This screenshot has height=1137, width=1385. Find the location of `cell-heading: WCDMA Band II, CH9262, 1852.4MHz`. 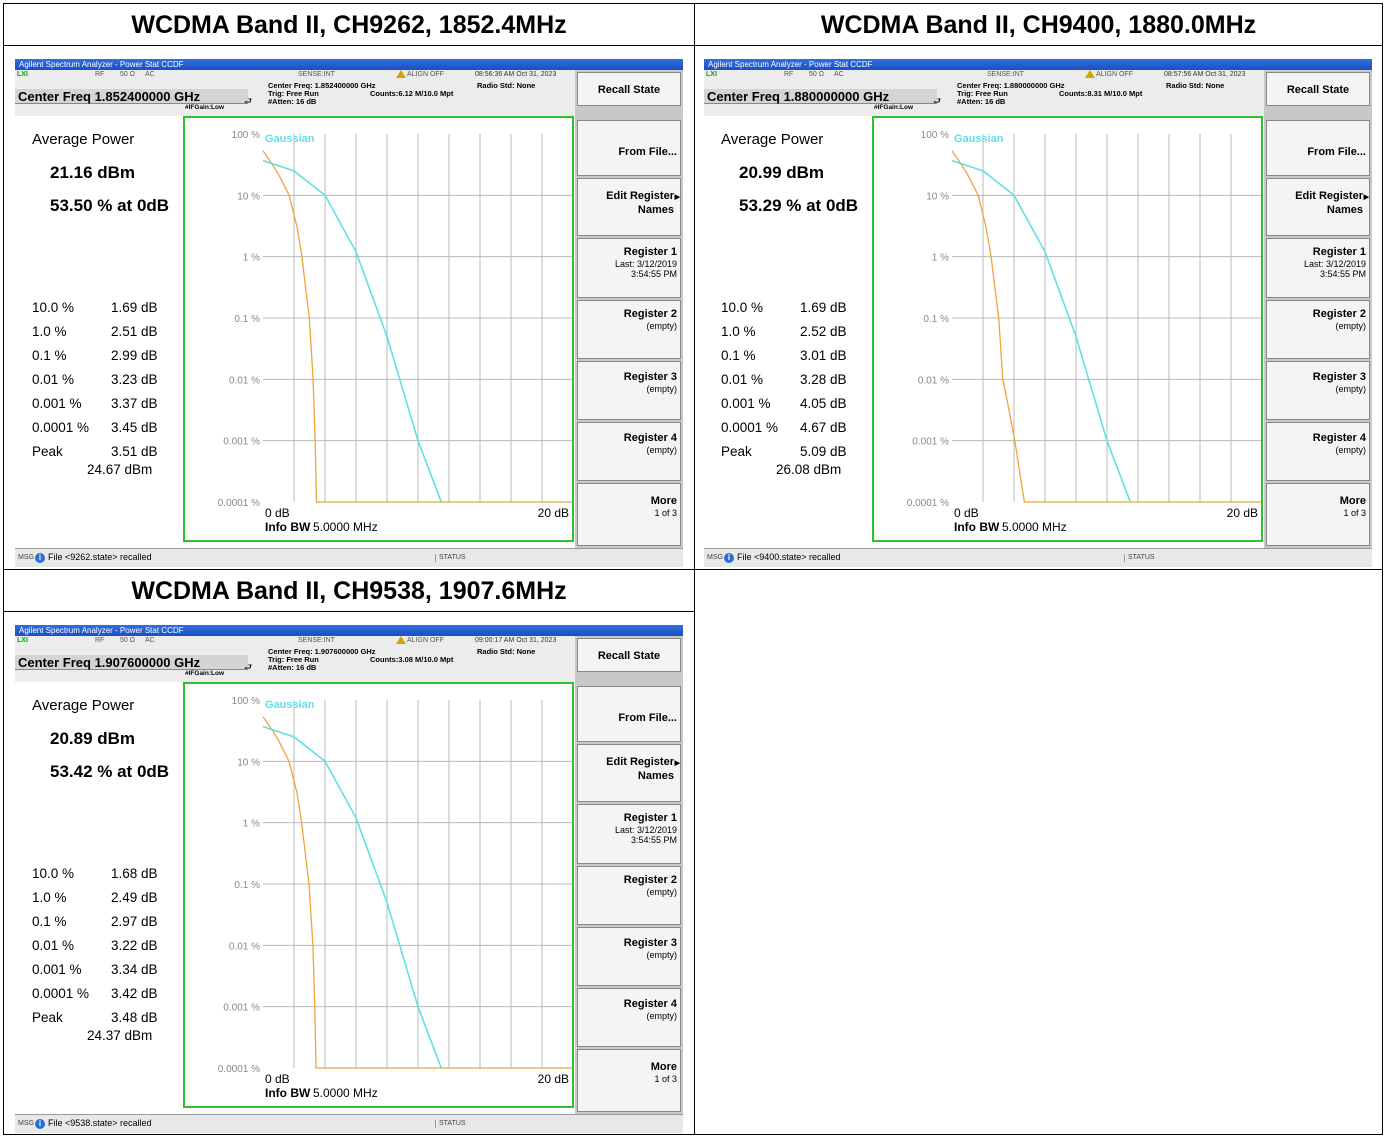

cell-heading: WCDMA Band II, CH9262, 1852.4MHz is located at coordinates (349, 25).